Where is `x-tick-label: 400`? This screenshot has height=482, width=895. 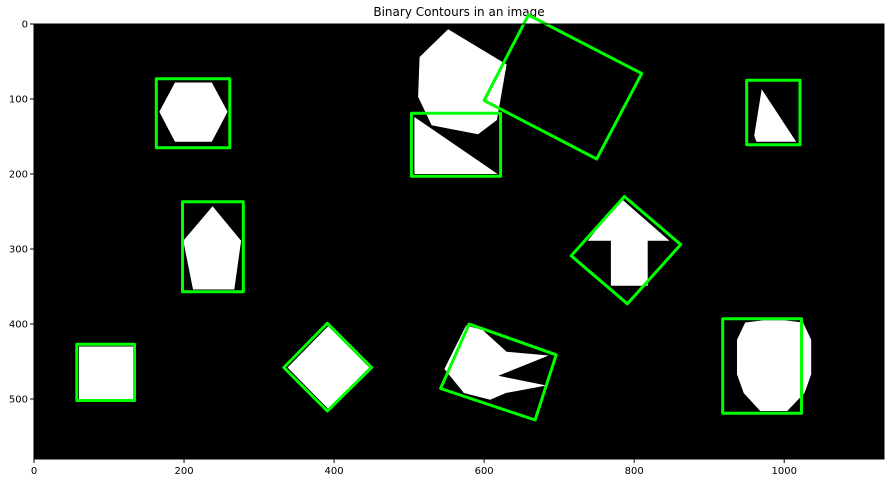 x-tick-label: 400 is located at coordinates (334, 471).